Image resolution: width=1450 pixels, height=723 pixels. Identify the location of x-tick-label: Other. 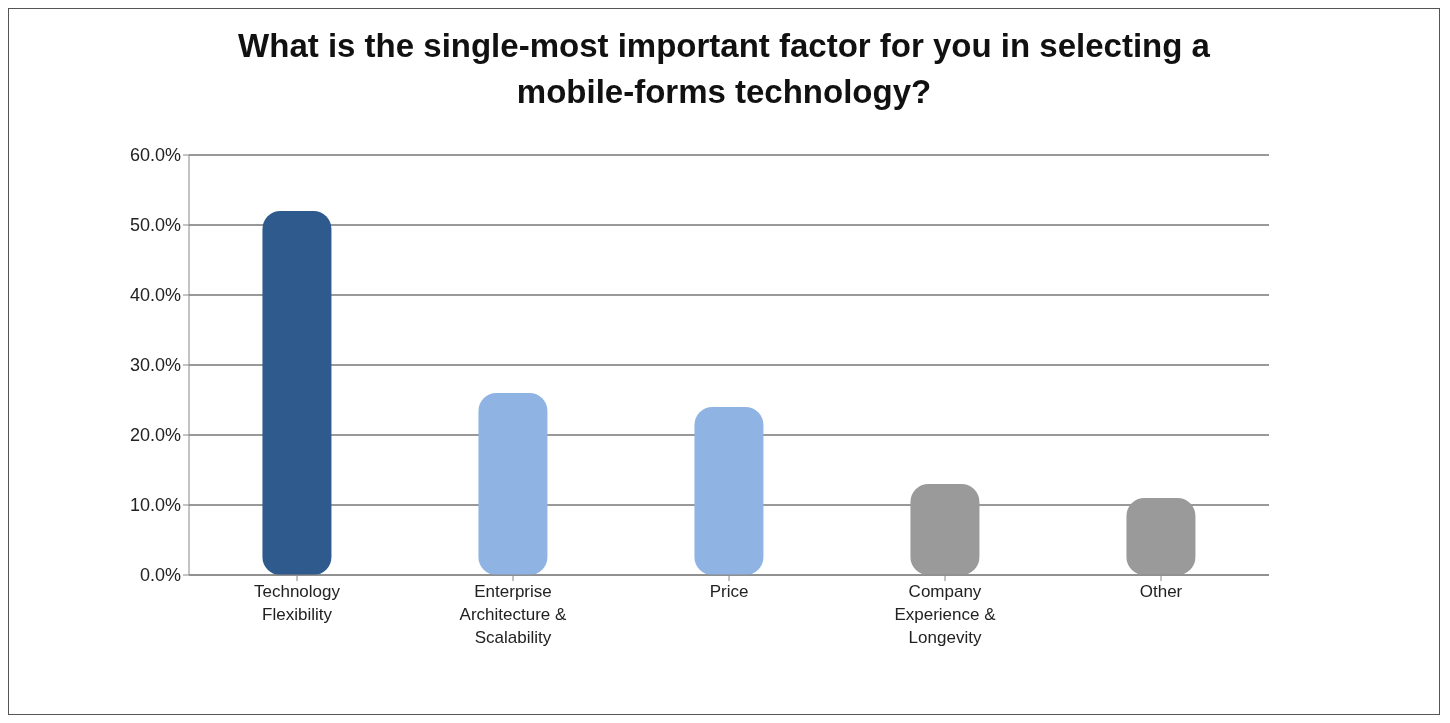
(1161, 591).